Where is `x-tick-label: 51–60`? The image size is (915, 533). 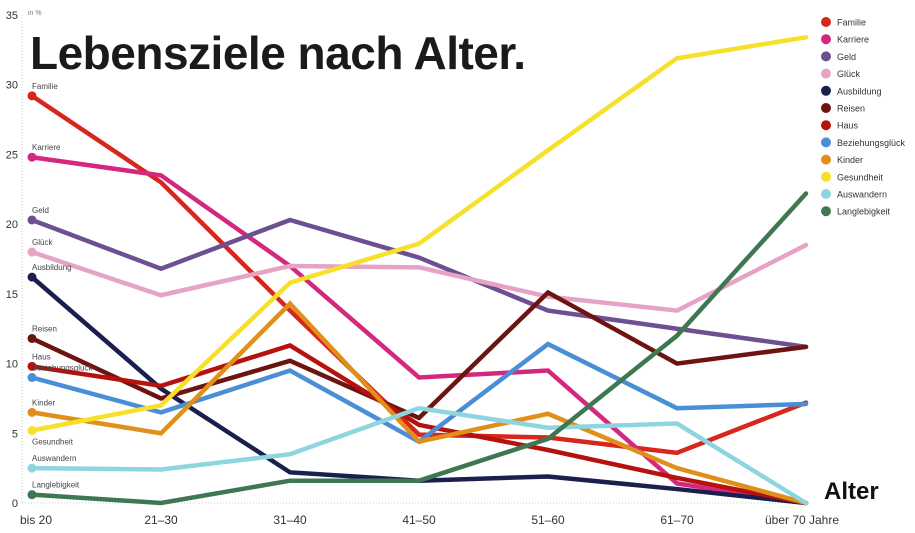 x-tick-label: 51–60 is located at coordinates (548, 520).